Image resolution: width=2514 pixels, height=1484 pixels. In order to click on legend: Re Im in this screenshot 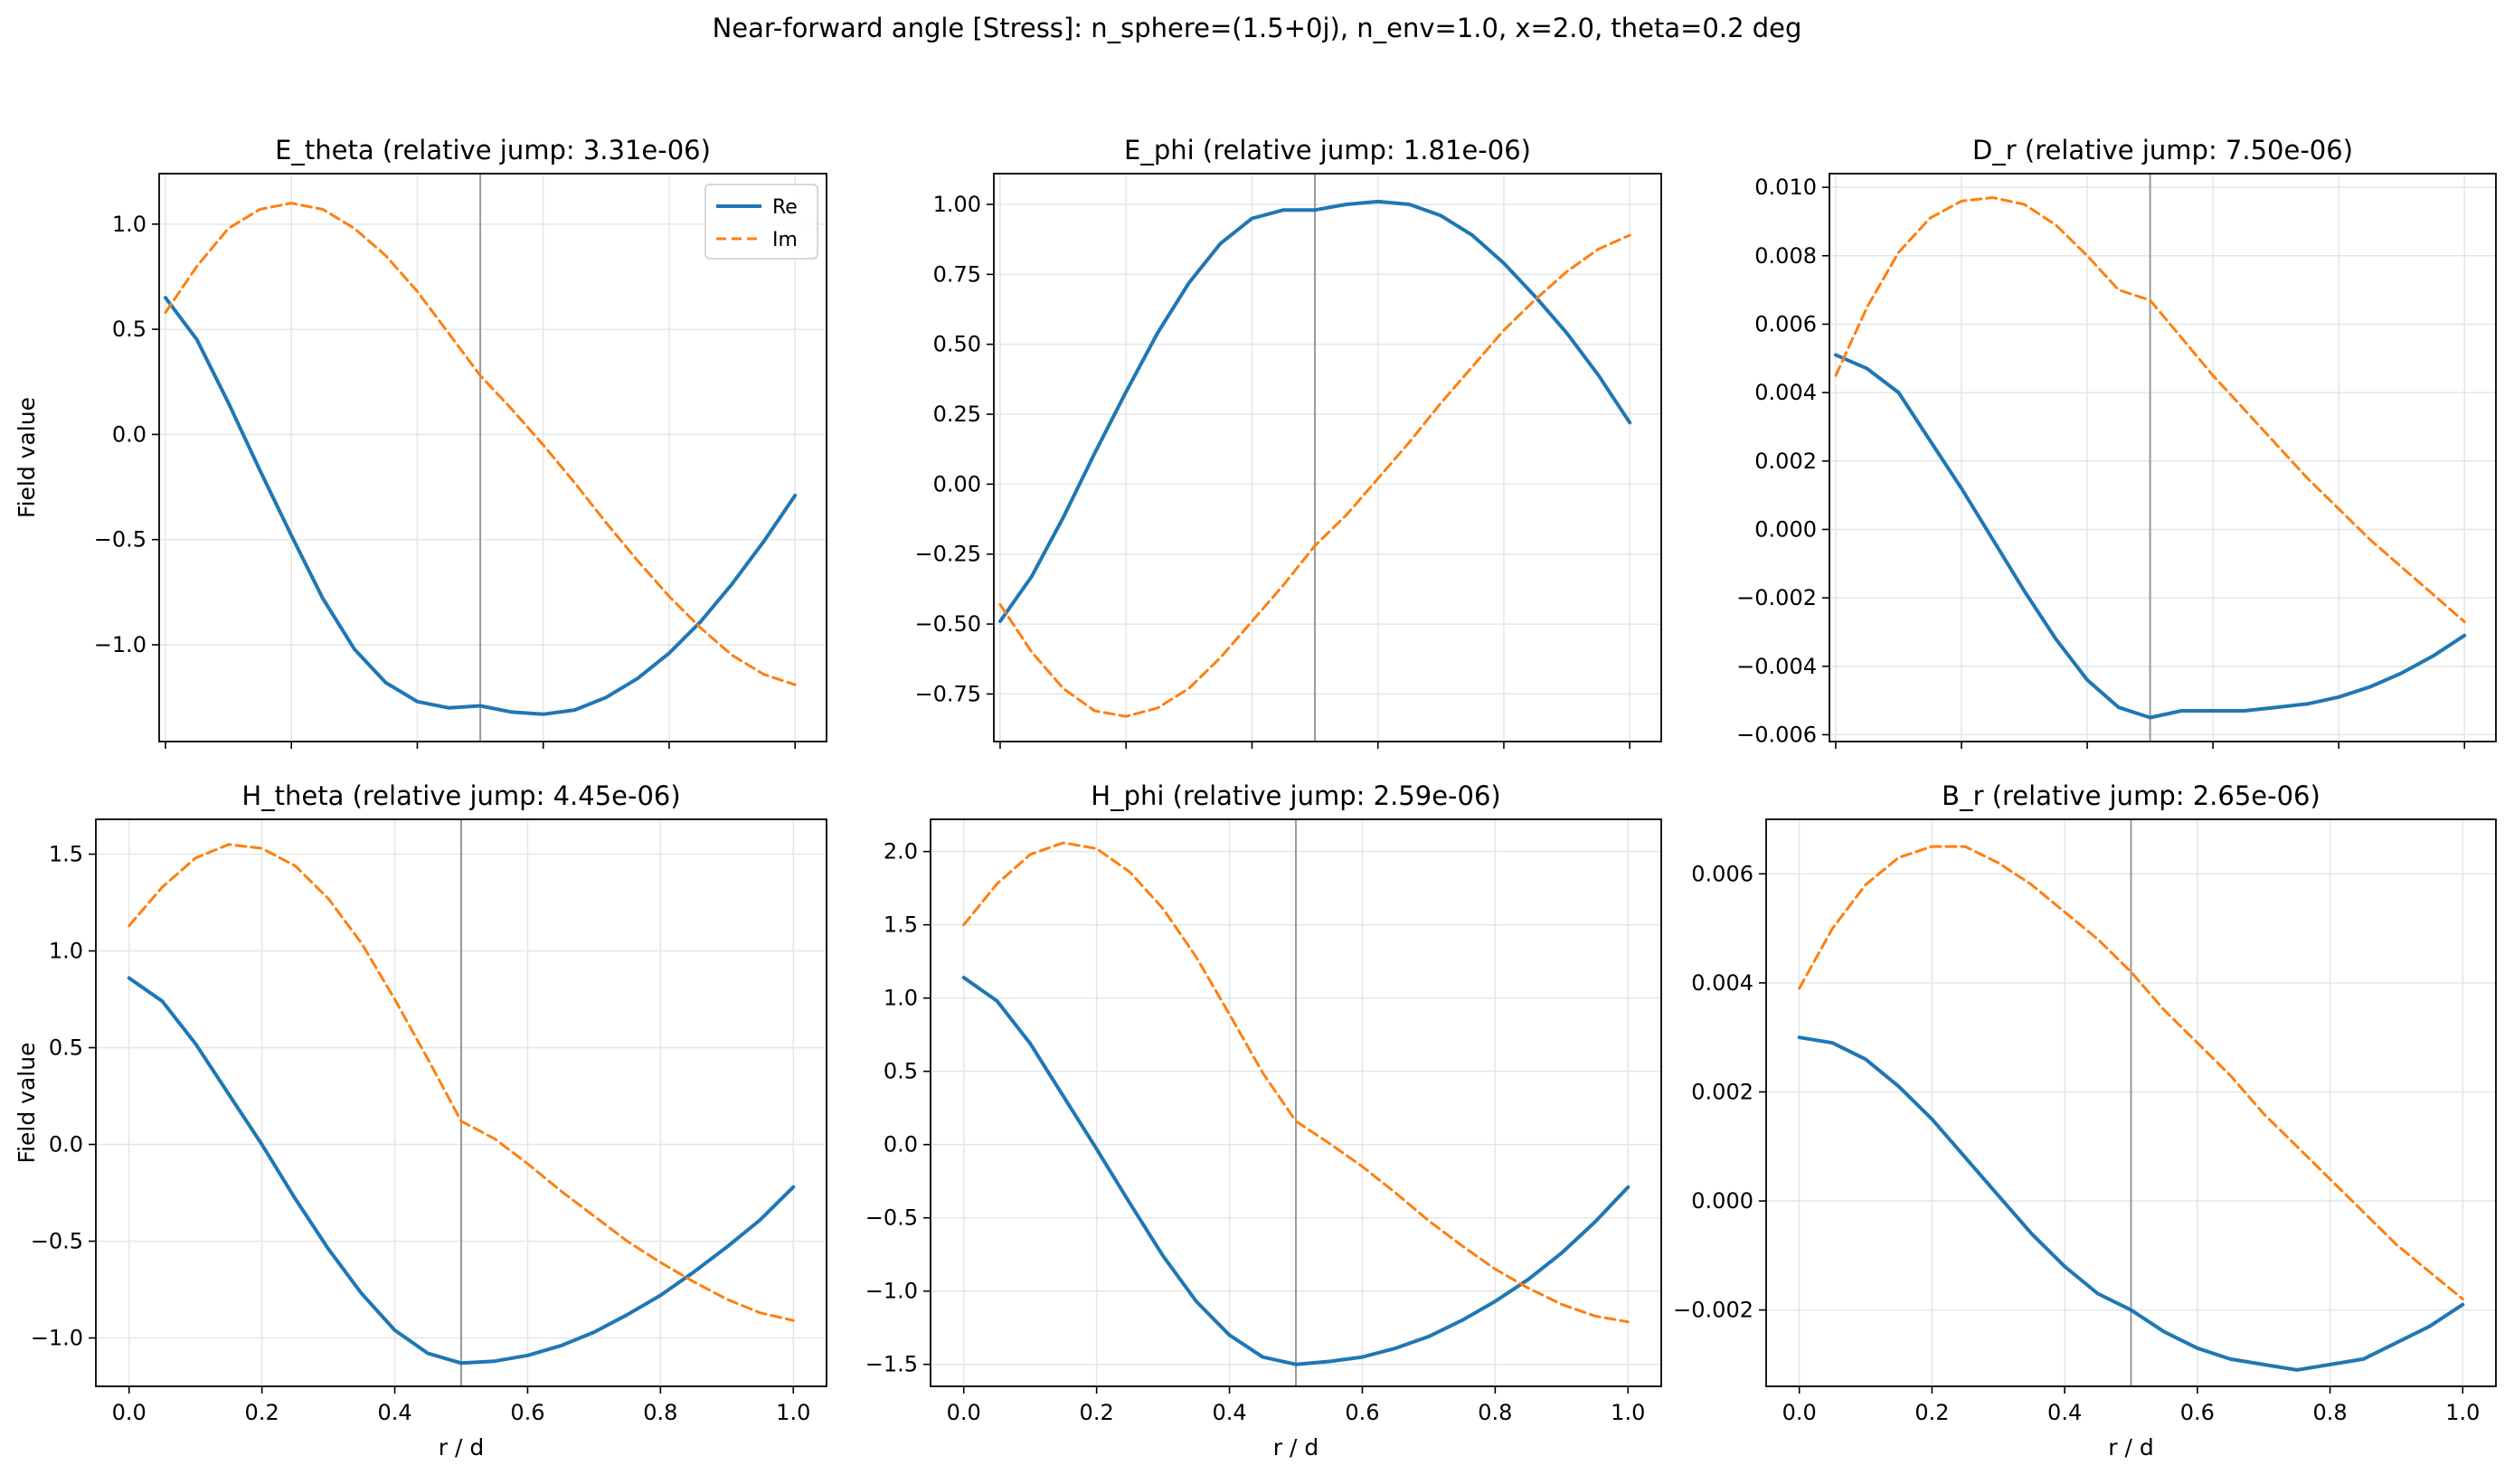, I will do `click(761, 222)`.